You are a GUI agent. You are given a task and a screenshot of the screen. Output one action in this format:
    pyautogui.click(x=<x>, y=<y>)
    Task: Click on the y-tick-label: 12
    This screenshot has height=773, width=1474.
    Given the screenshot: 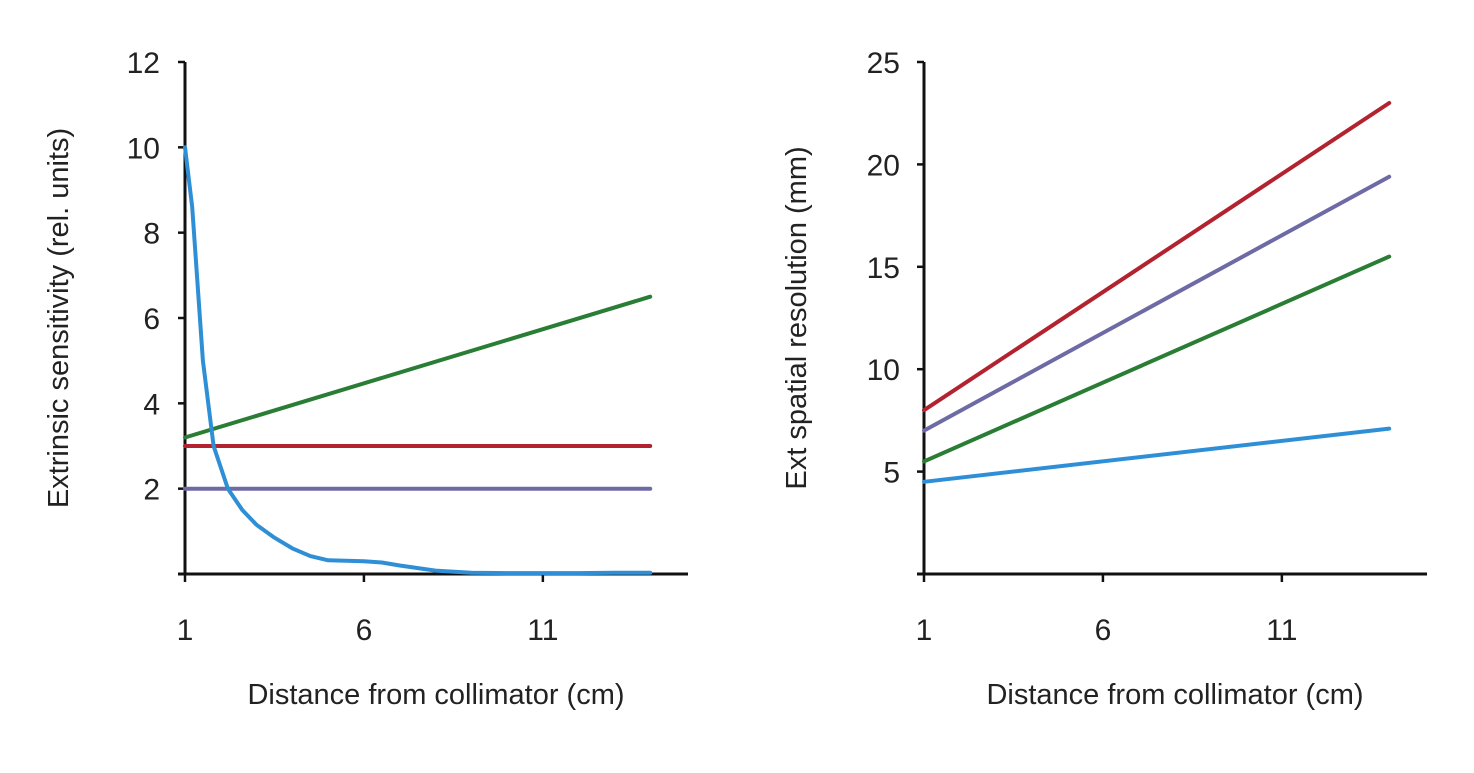 What is the action you would take?
    pyautogui.click(x=143, y=63)
    